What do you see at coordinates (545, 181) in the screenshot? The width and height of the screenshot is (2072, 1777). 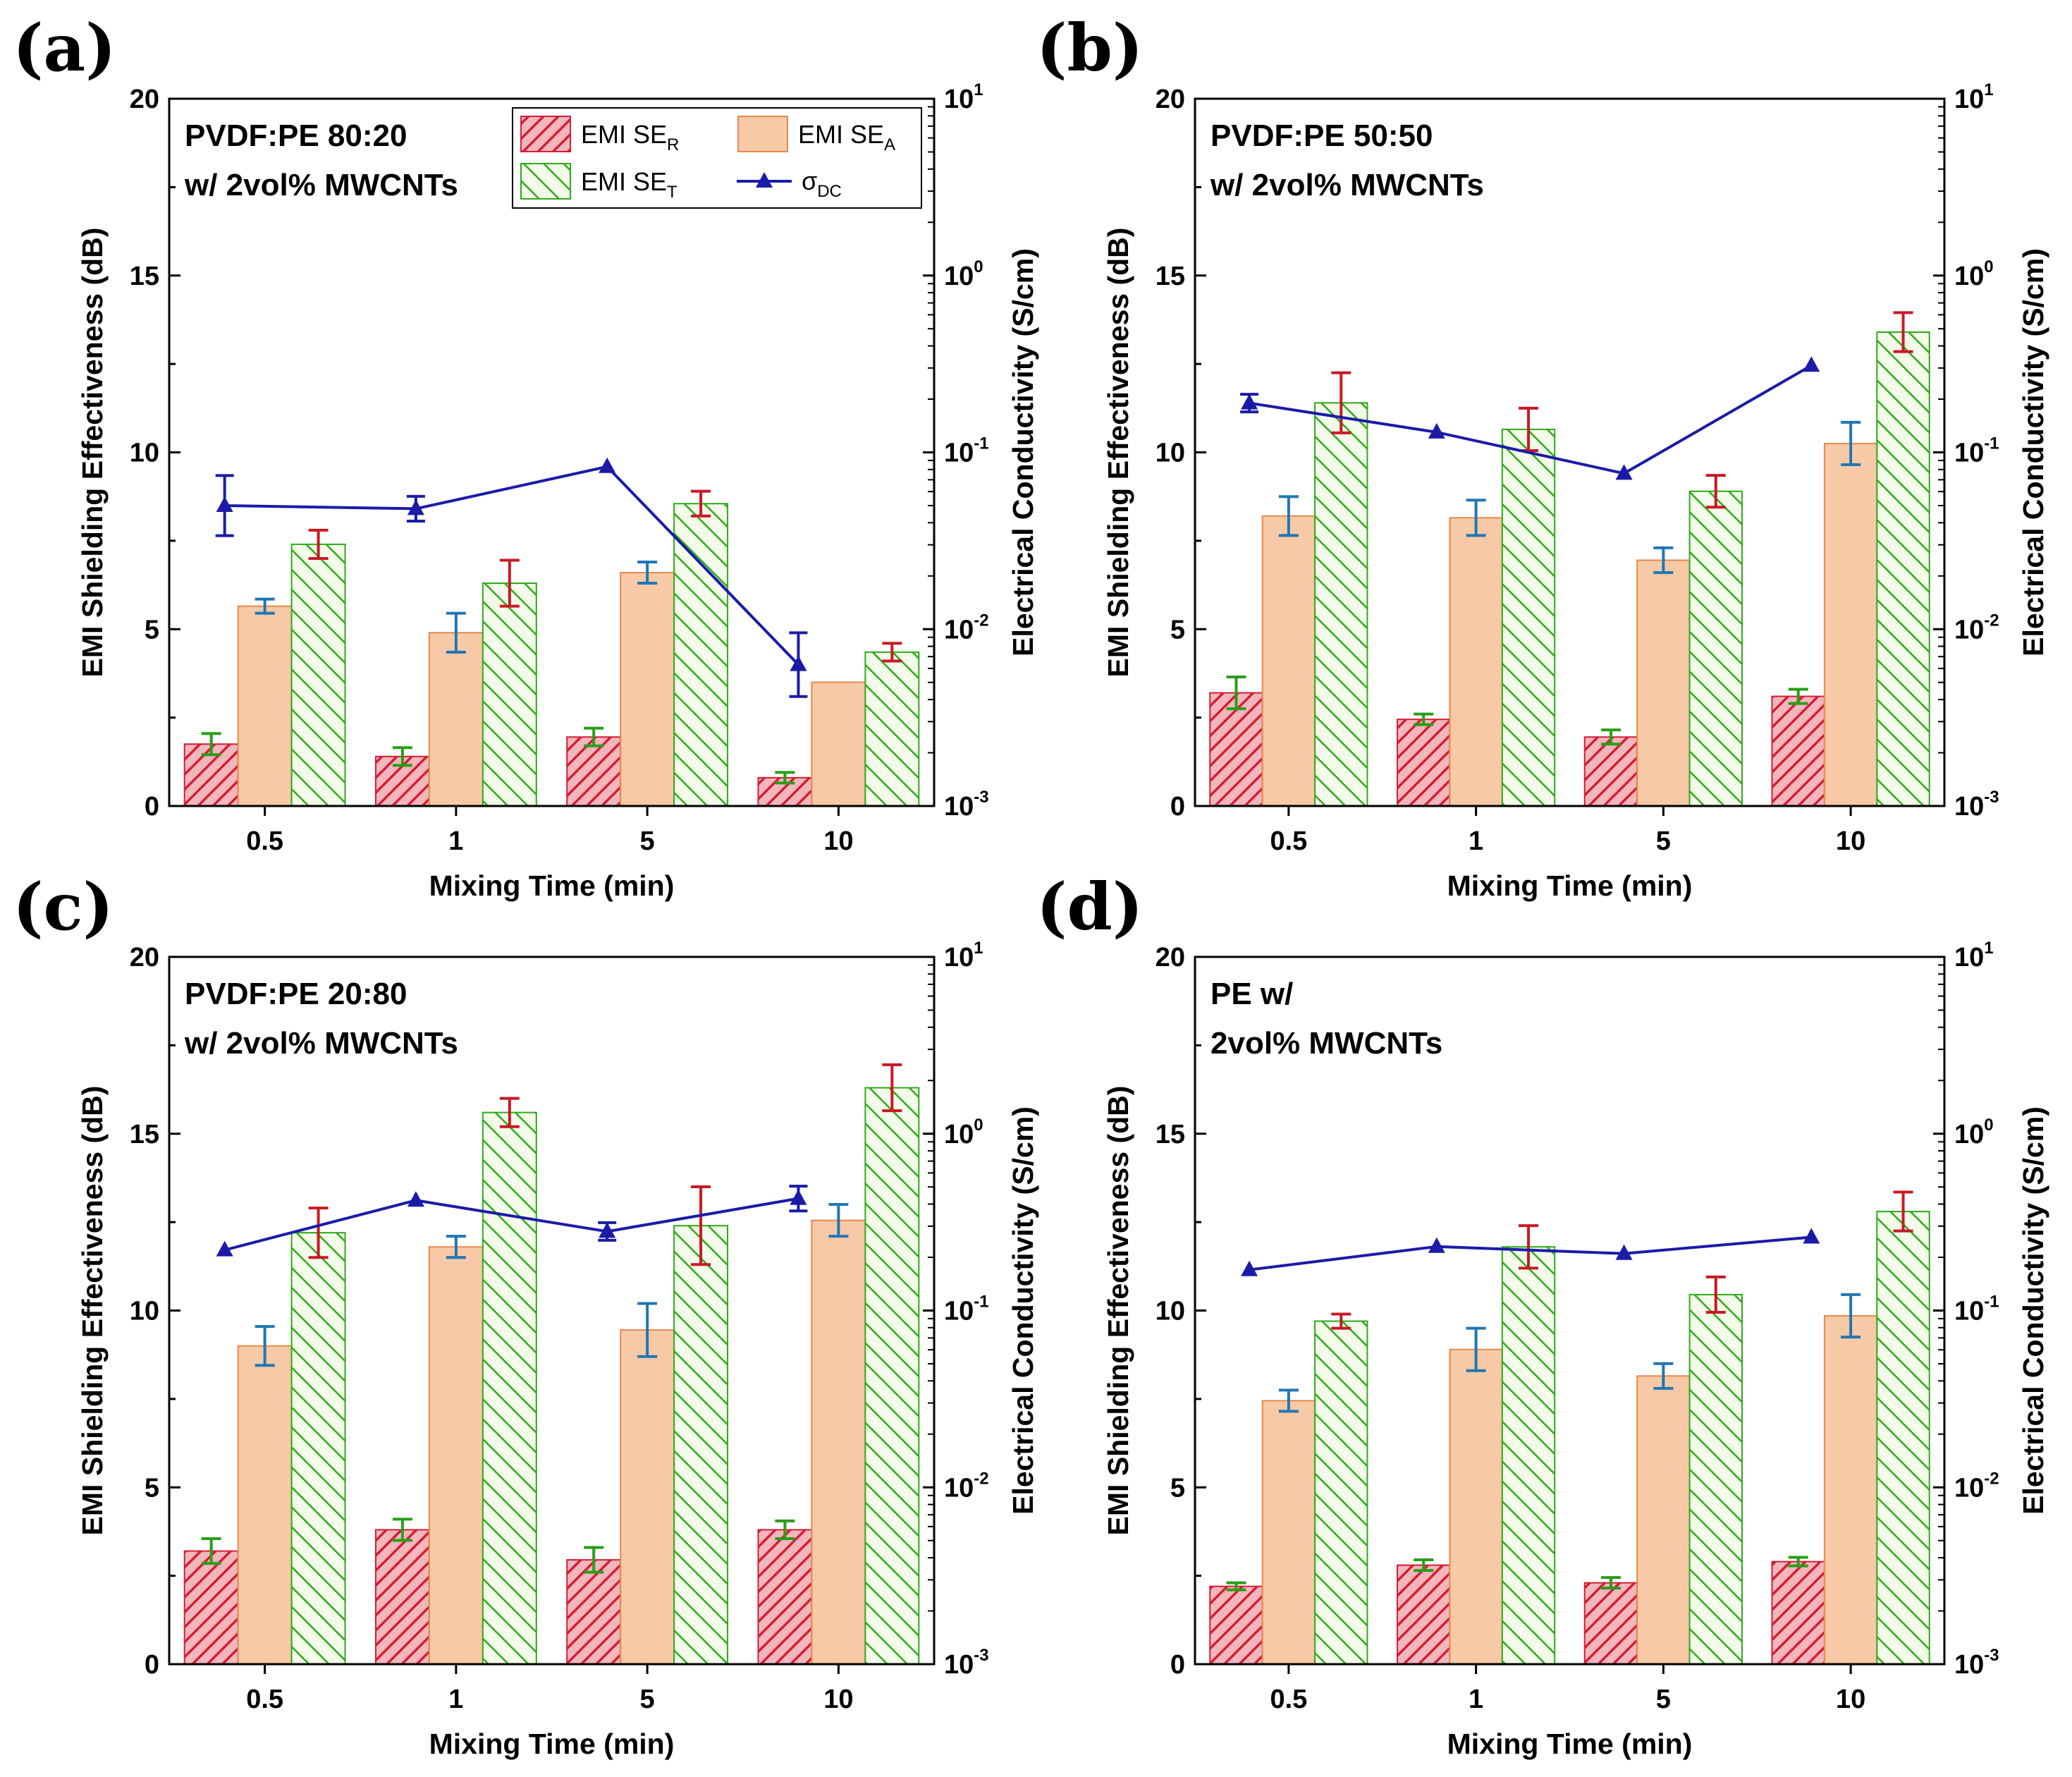 I see `legend-swatch-set` at bounding box center [545, 181].